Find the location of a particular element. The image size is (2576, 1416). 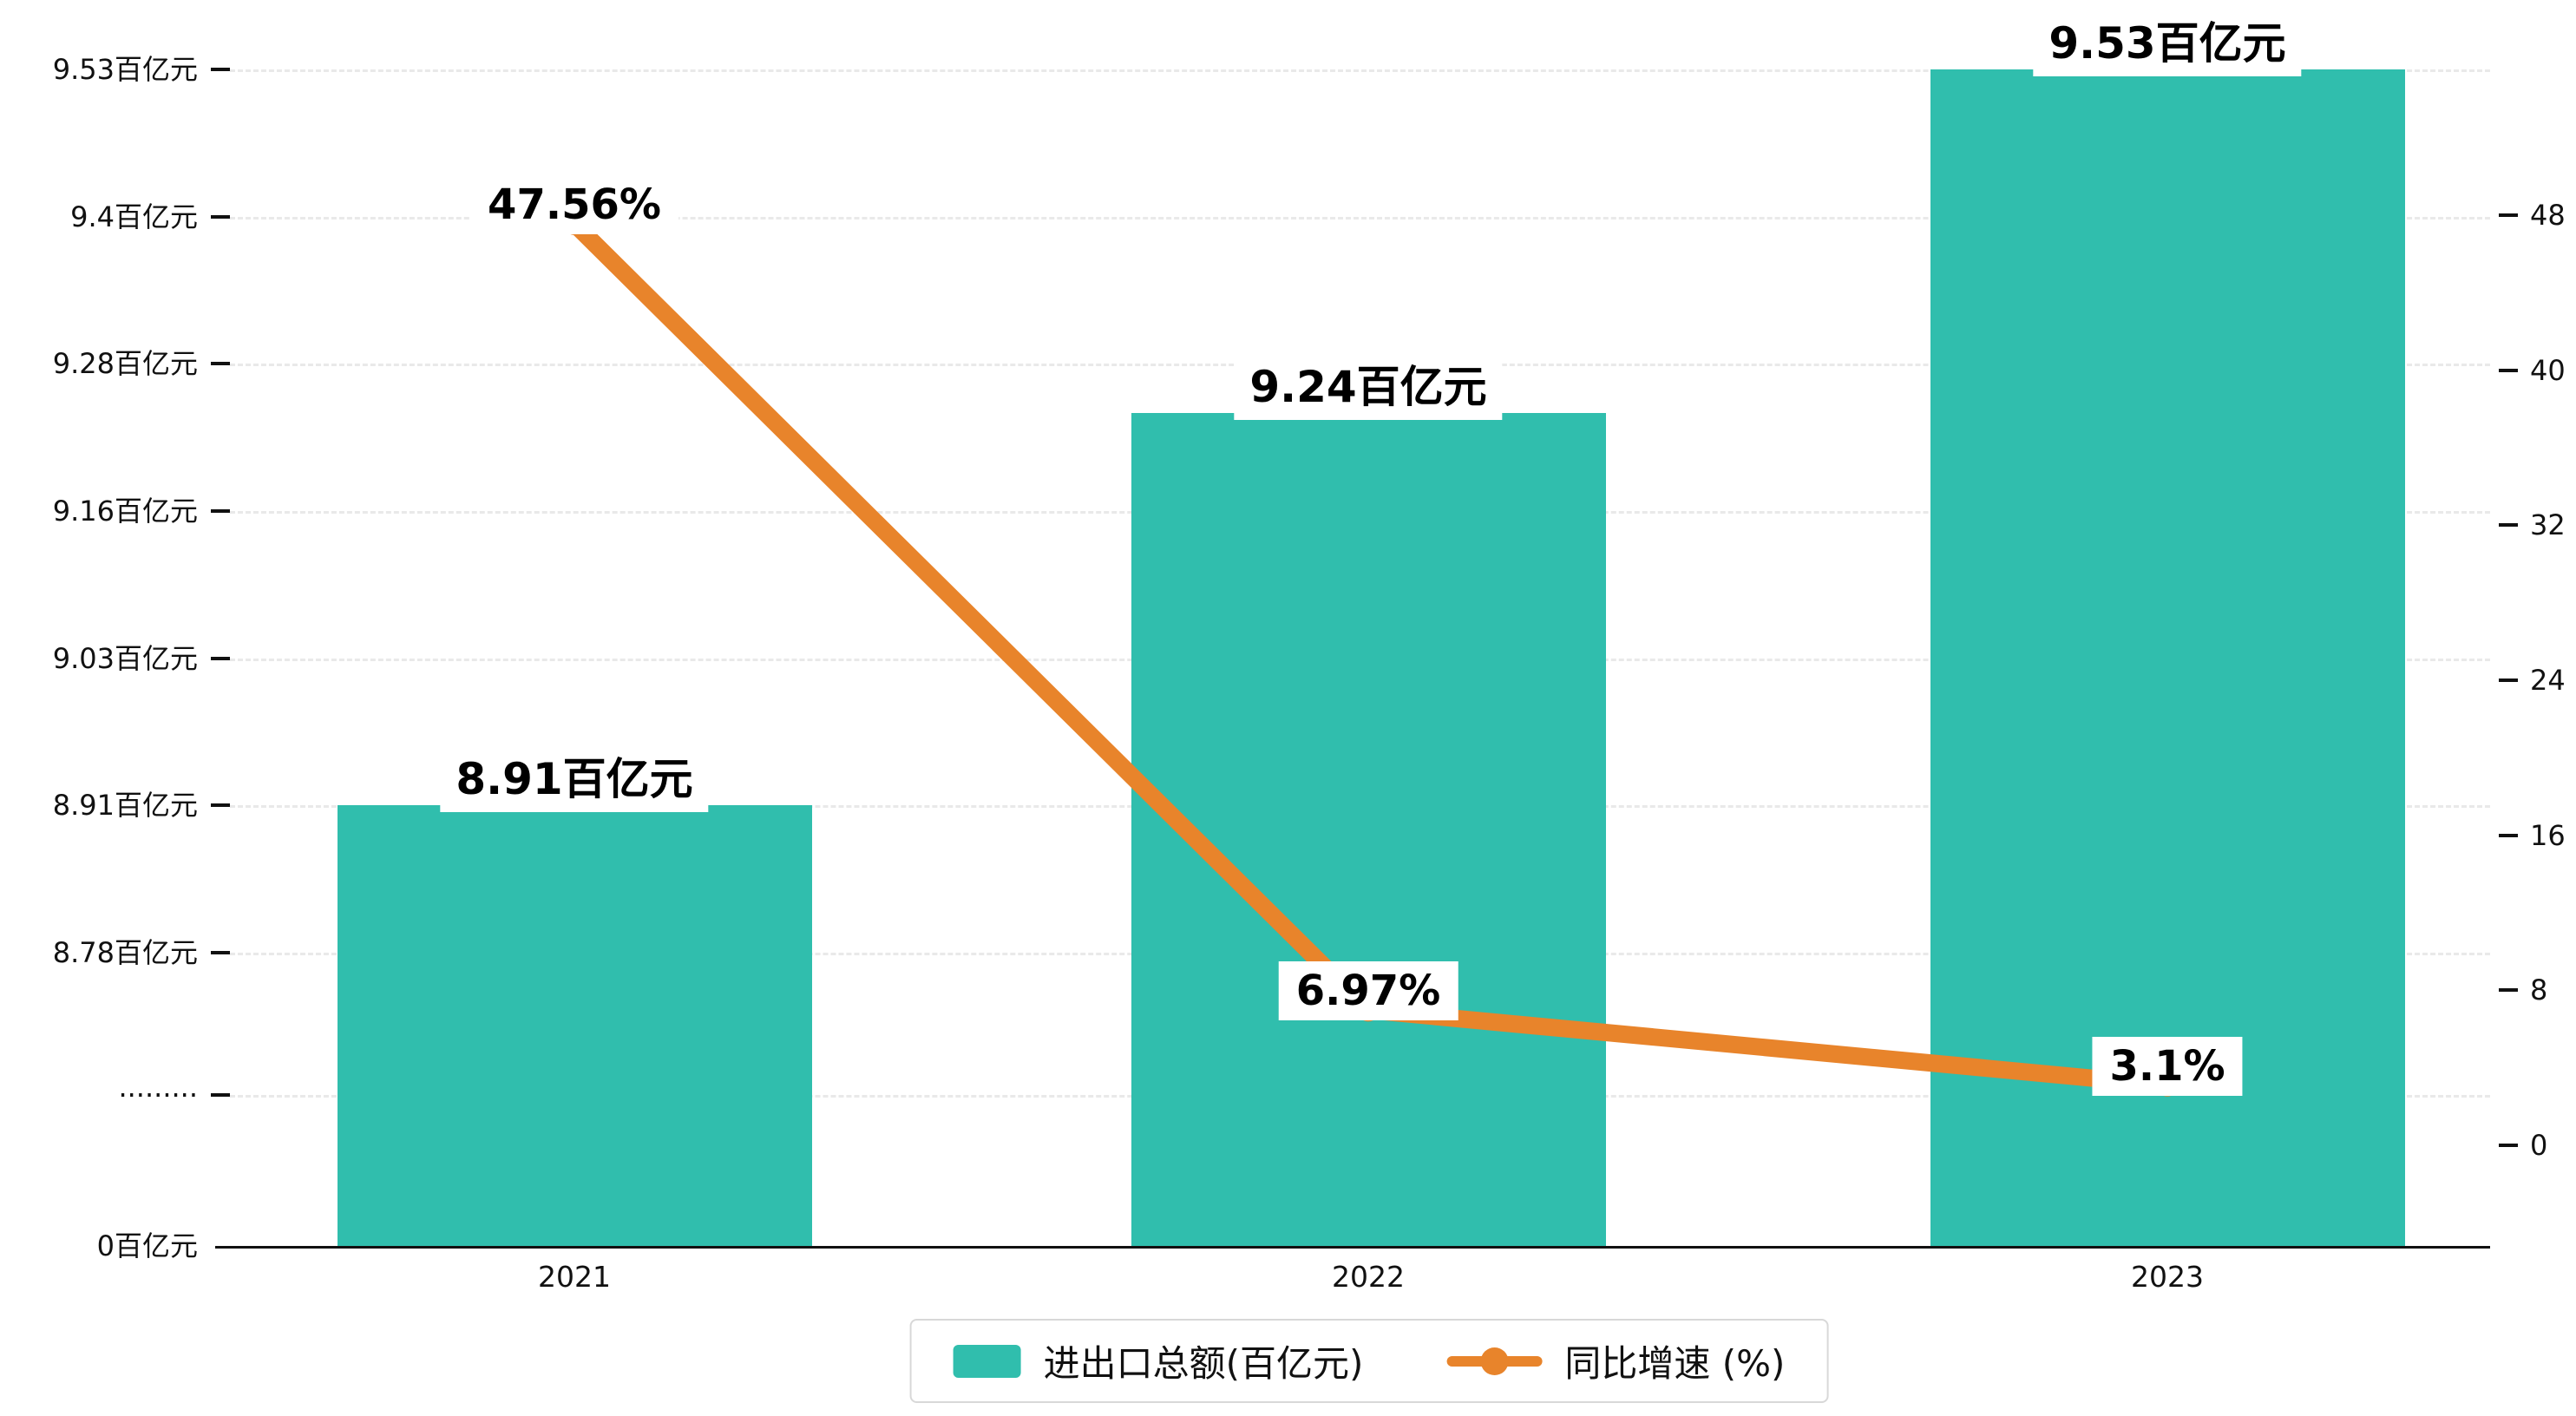

right-axis-tick-0: 0 is located at coordinates (2539, 1145).